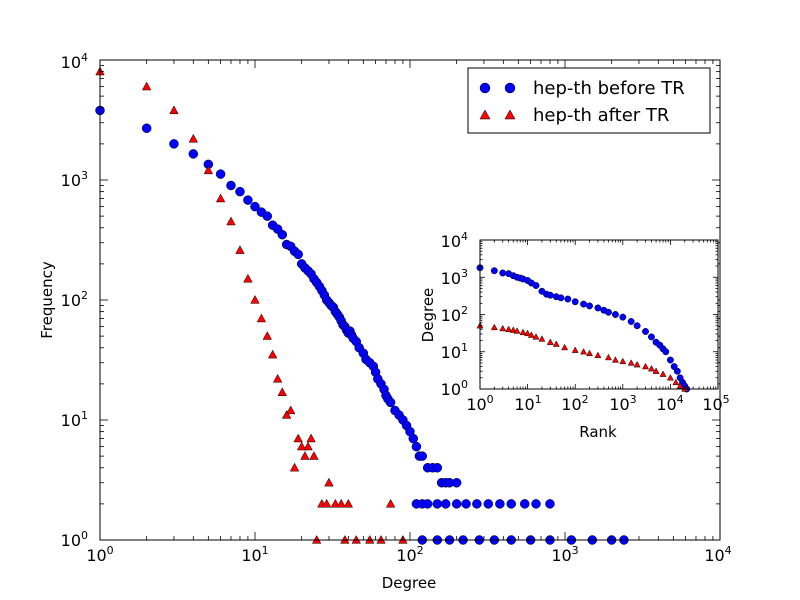  What do you see at coordinates (485, 114) in the screenshot?
I see `legend-marker-after` at bounding box center [485, 114].